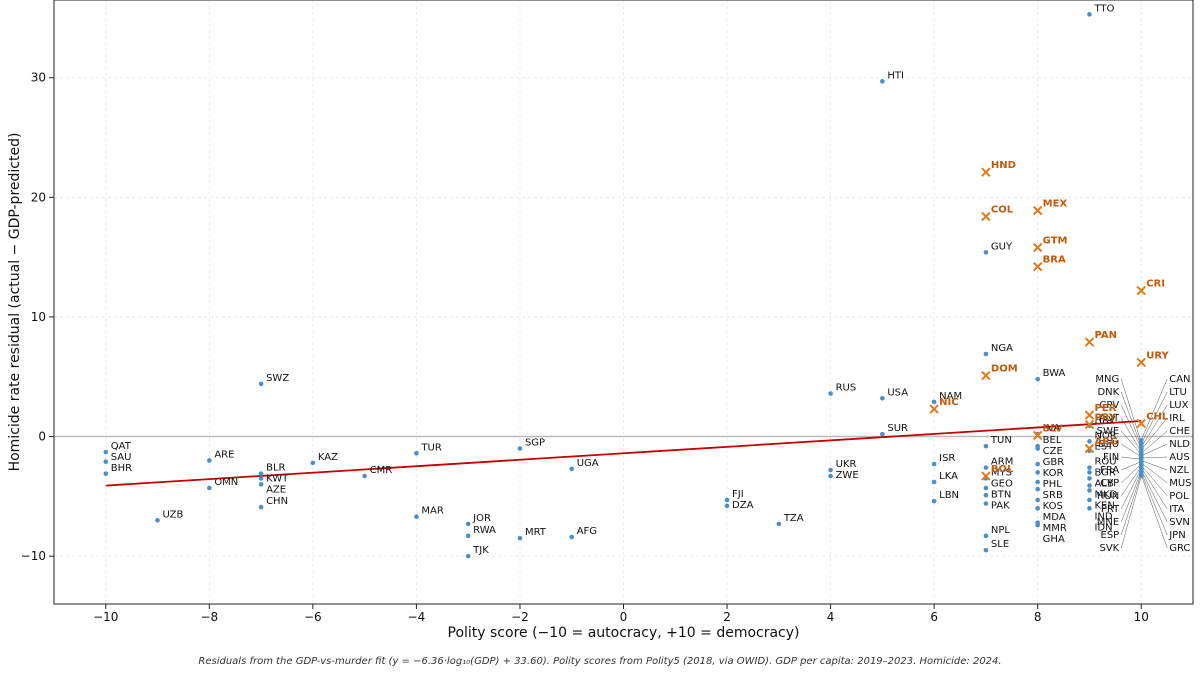 The image size is (1200, 675). Describe the element at coordinates (1001, 473) in the screenshot. I see `point-label: MYS` at that location.